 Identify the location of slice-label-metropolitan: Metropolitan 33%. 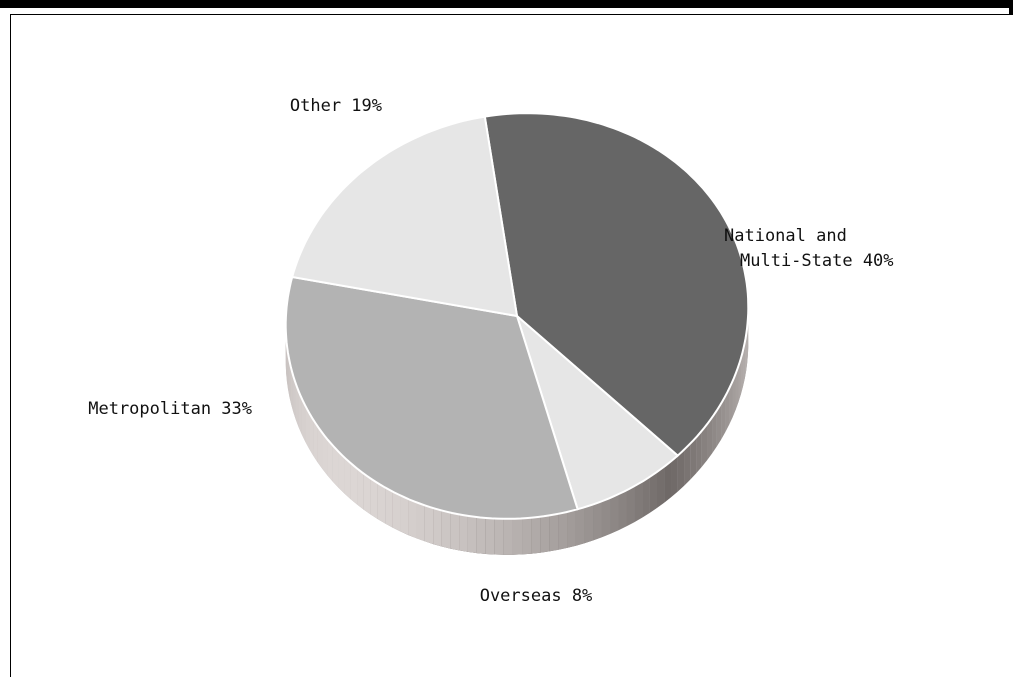
(170, 409).